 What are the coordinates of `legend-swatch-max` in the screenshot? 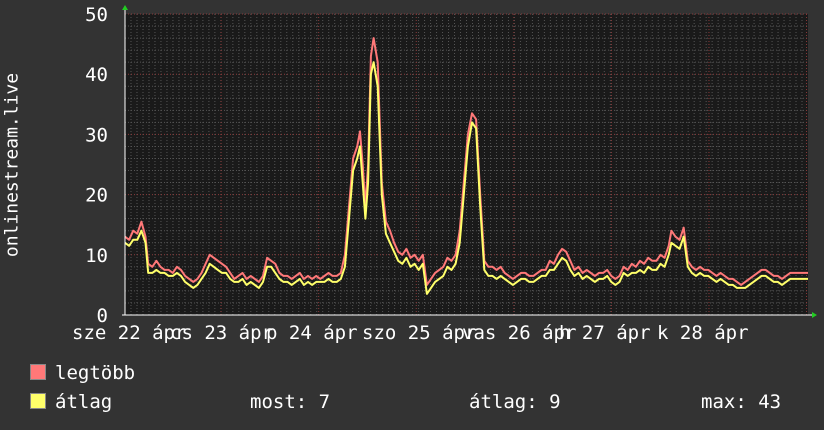 It's located at (38, 372).